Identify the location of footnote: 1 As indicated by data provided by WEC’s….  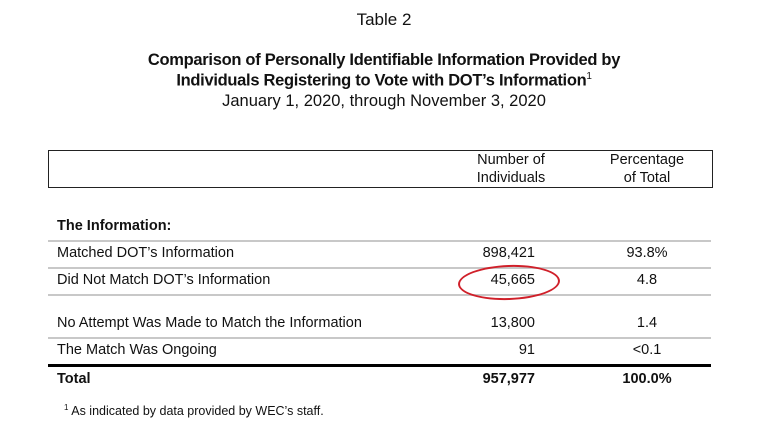
(194, 410).